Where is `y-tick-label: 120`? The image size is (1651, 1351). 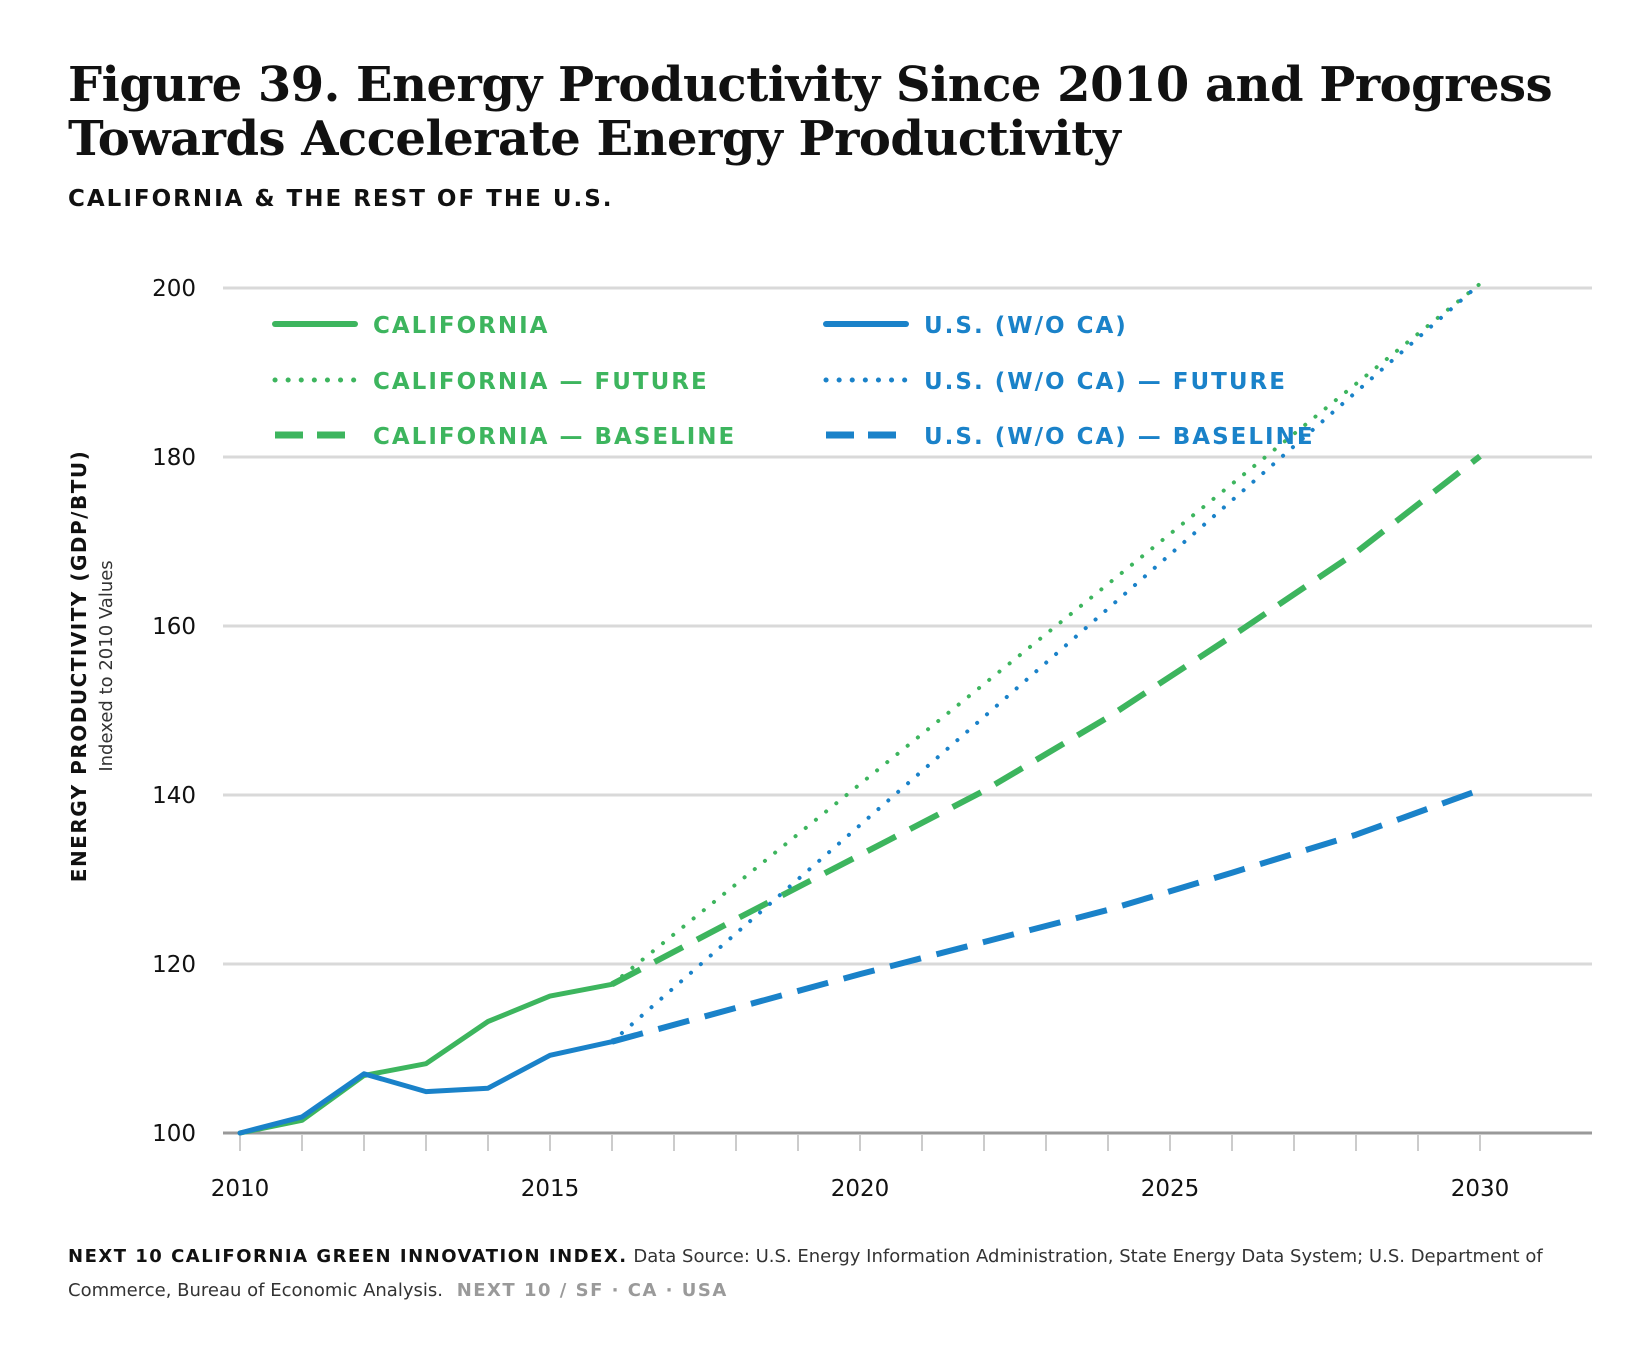
y-tick-label: 120 is located at coordinates (174, 965).